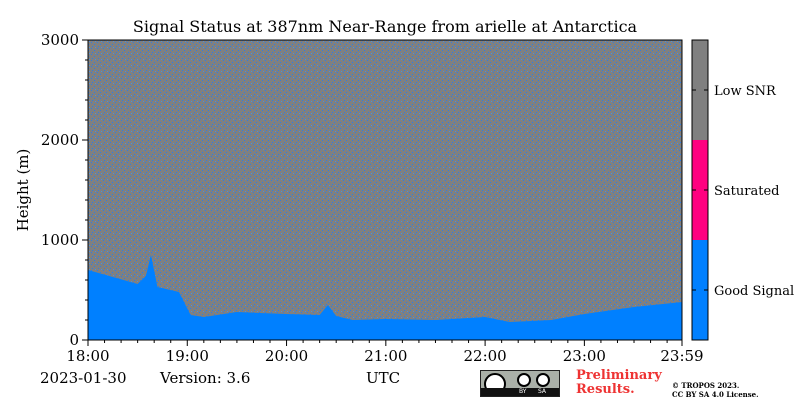 Image resolution: width=800 pixels, height=400 pixels. I want to click on license-text: CC BY SA 4.0 License., so click(715, 394).